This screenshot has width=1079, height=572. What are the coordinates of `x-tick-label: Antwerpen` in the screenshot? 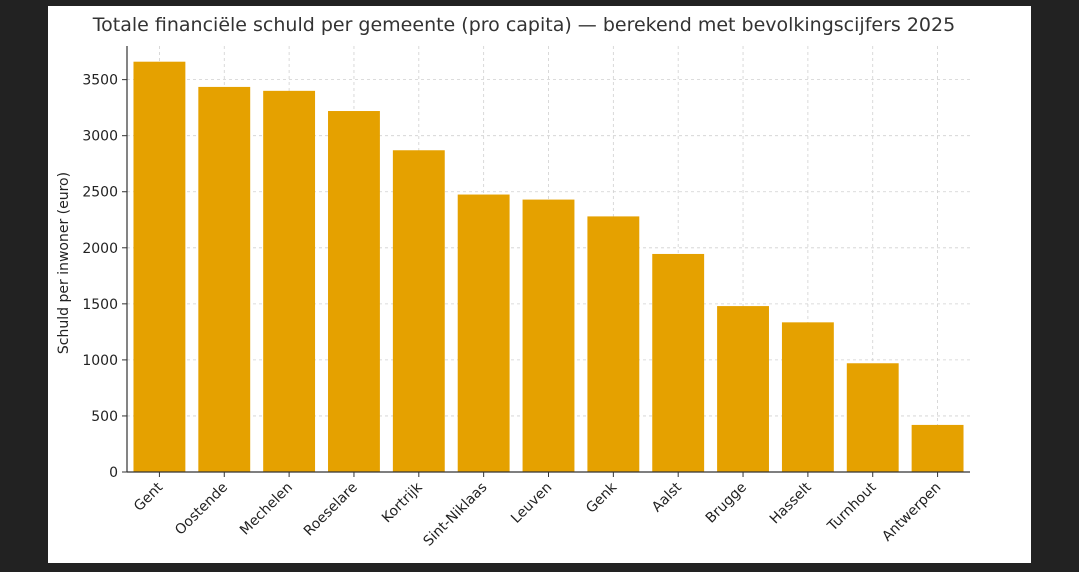 It's located at (911, 512).